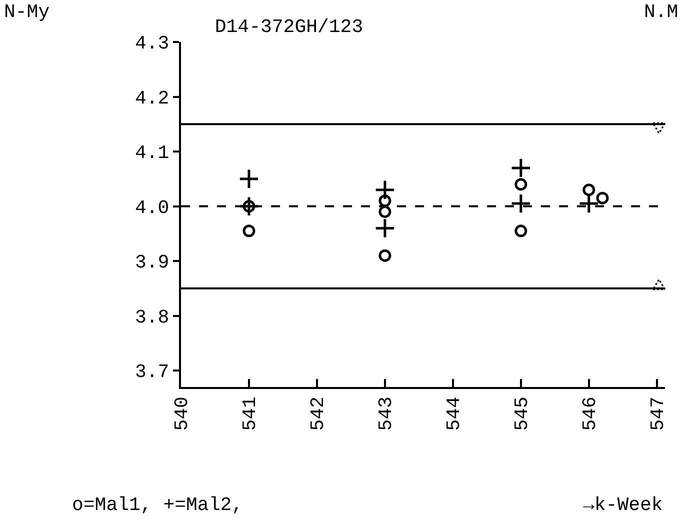 This screenshot has height=528, width=680. I want to click on y-tick-label: 4.0, so click(152, 207).